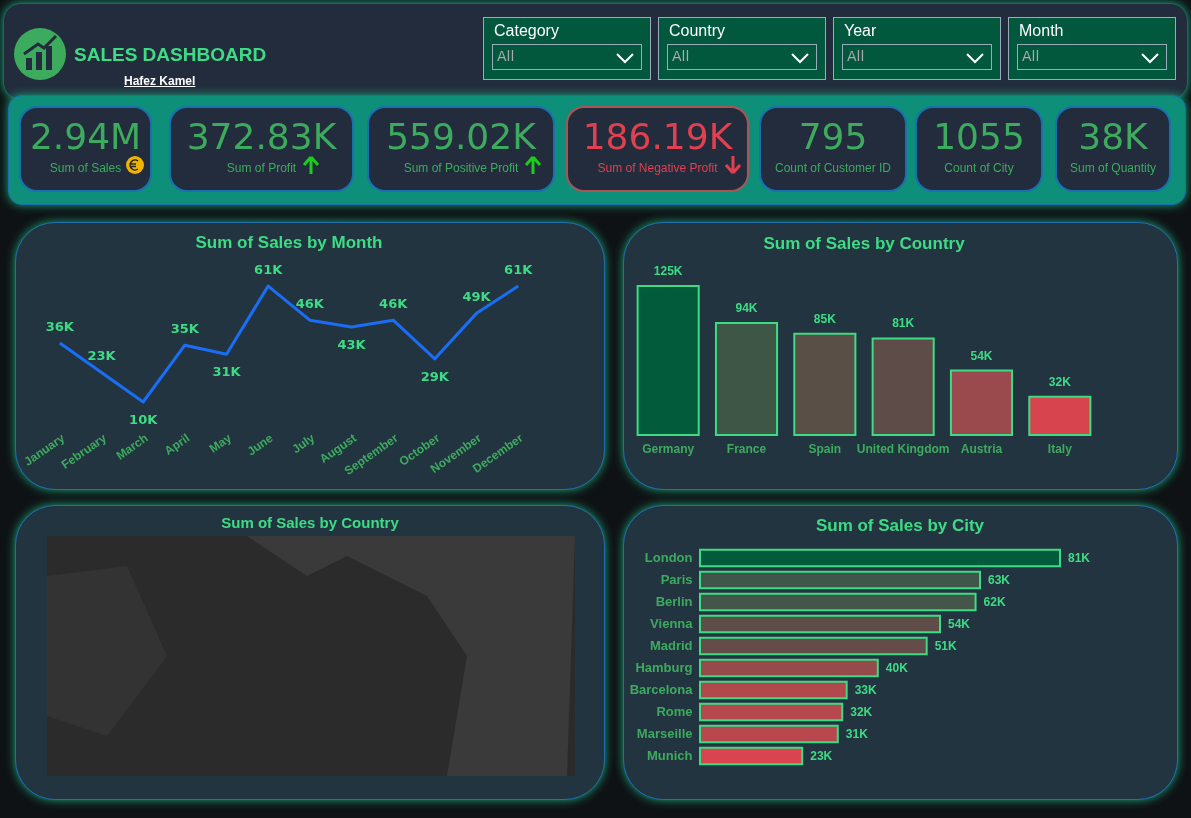 Image resolution: width=1191 pixels, height=818 pixels. Describe the element at coordinates (261, 136) in the screenshot. I see `text: 372.83K` at that location.